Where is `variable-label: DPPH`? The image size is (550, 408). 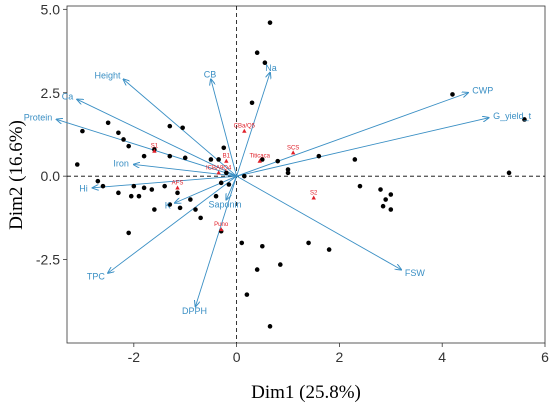
variable-label: DPPH is located at coordinates (194, 311).